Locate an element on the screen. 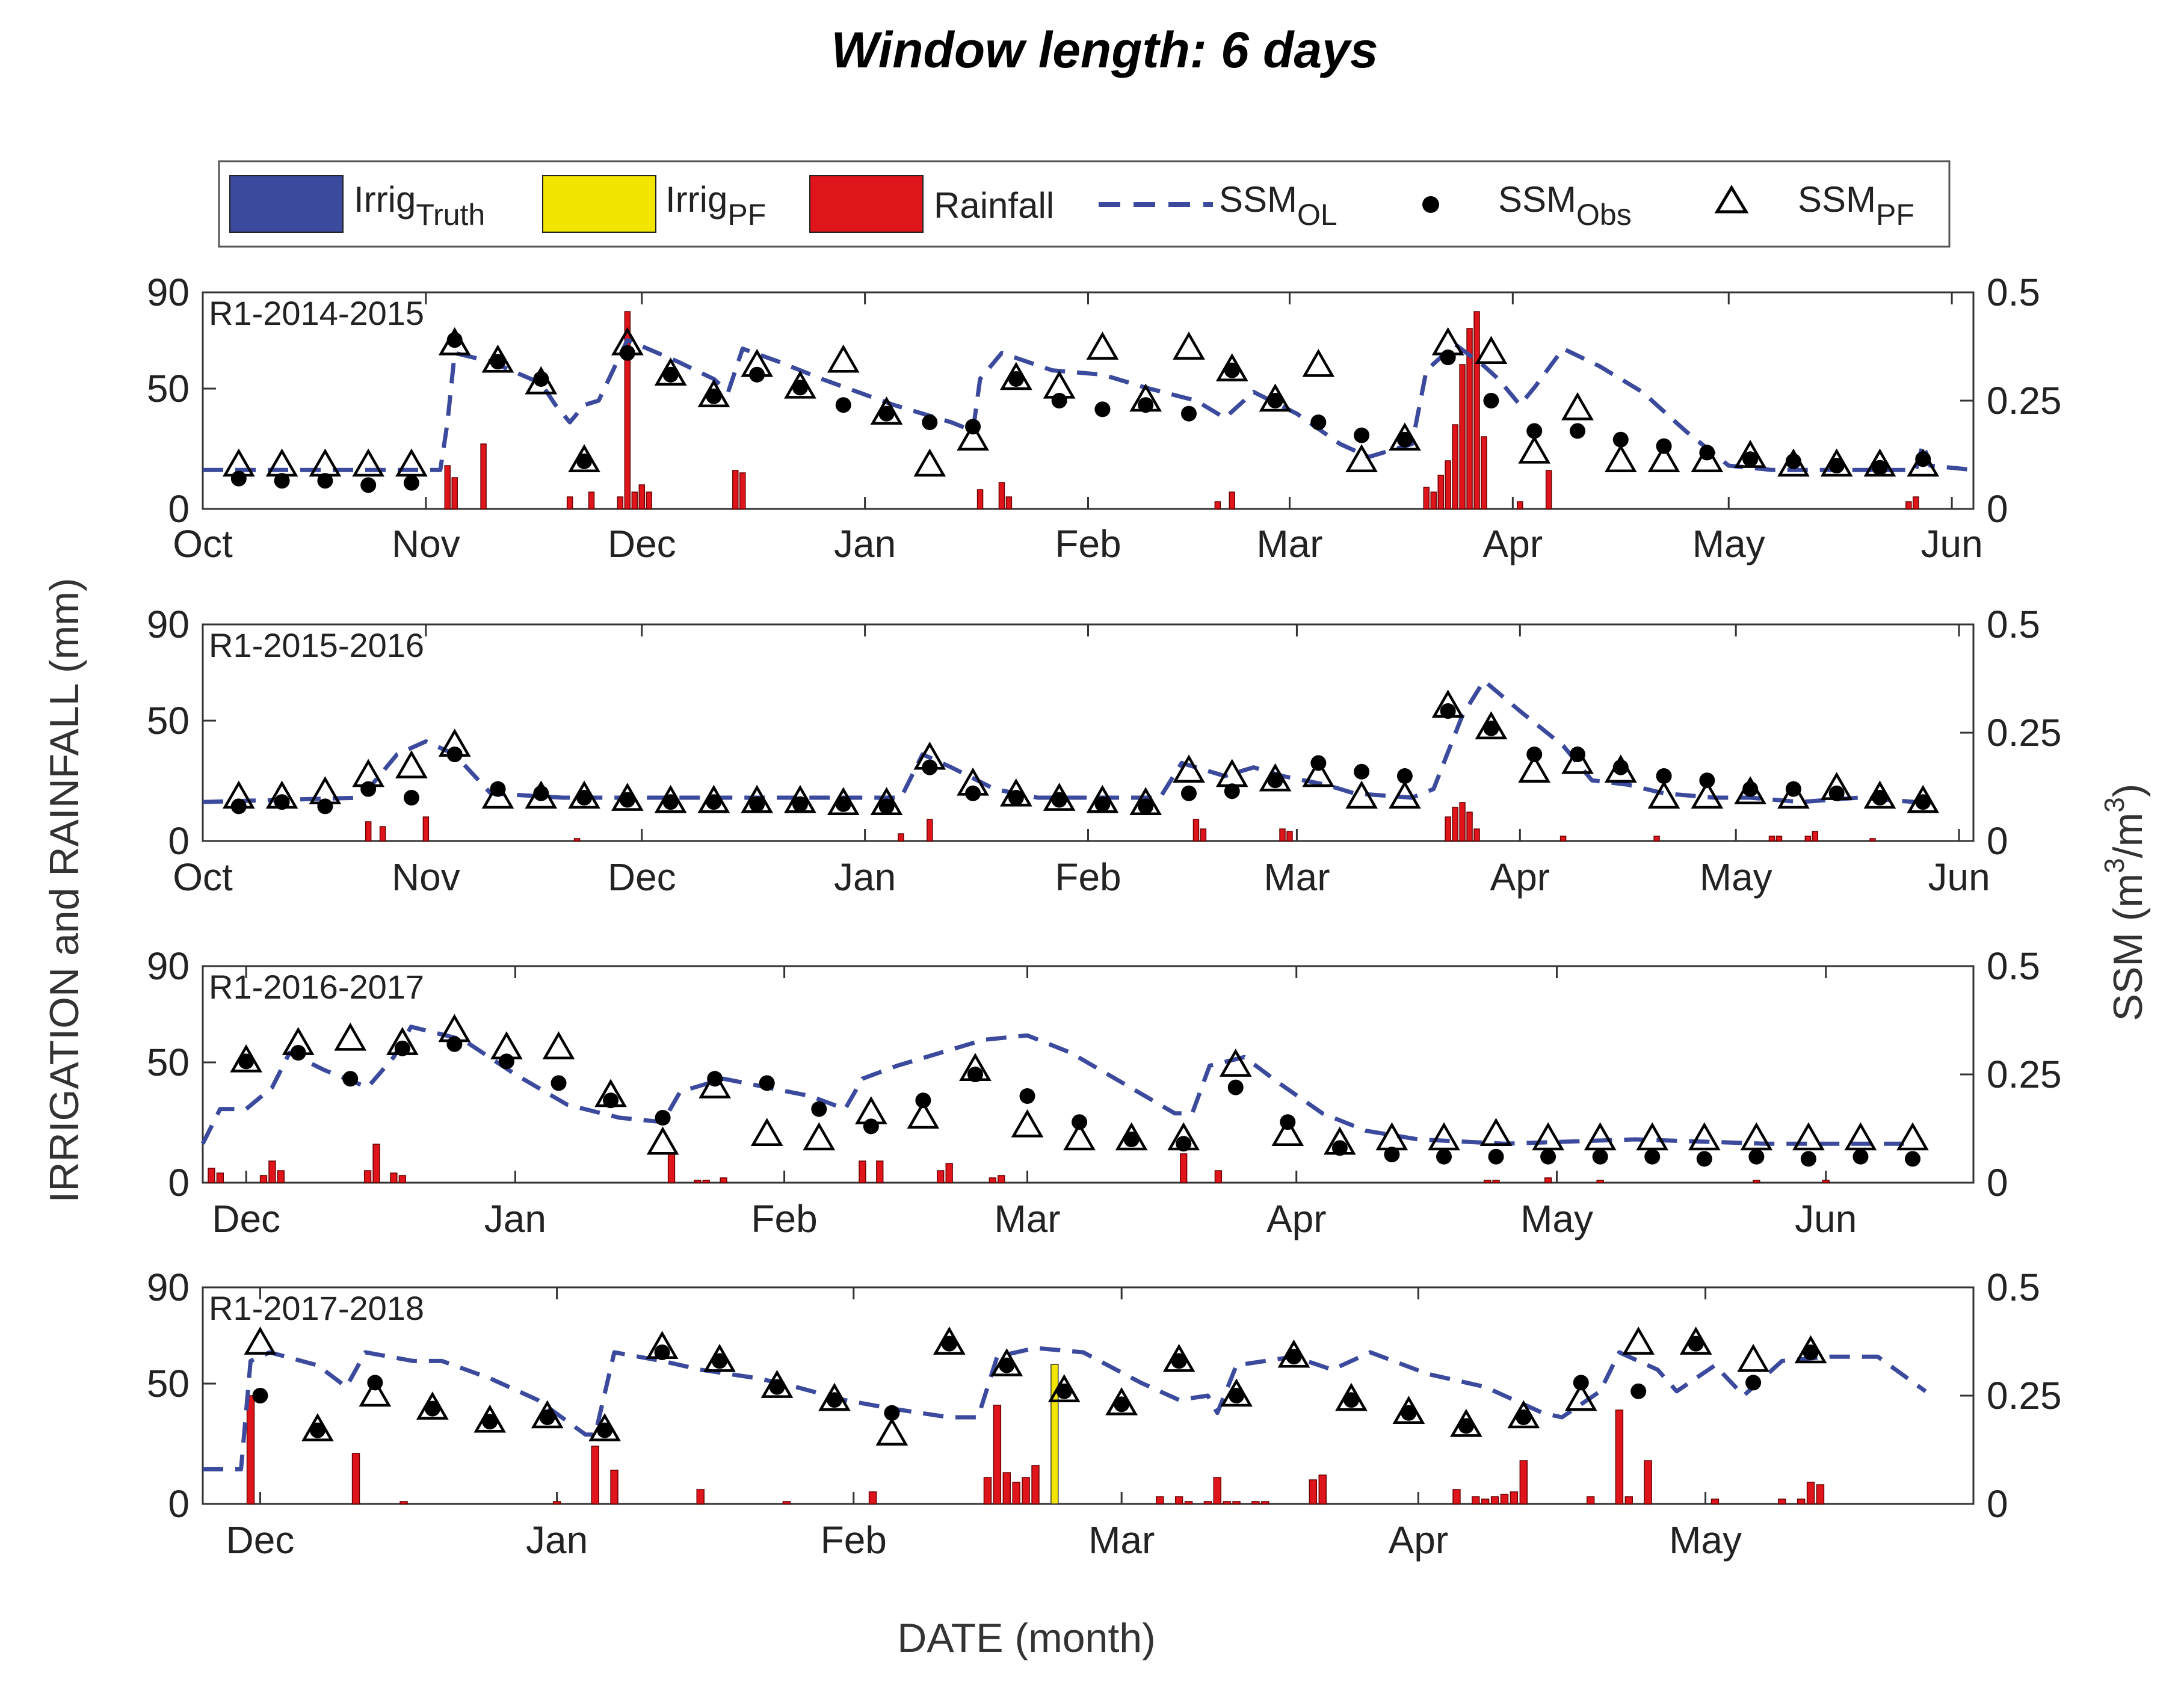 Image resolution: width=2184 pixels, height=1688 pixels. panel-label: R1-2017-2018 is located at coordinates (317, 1308).